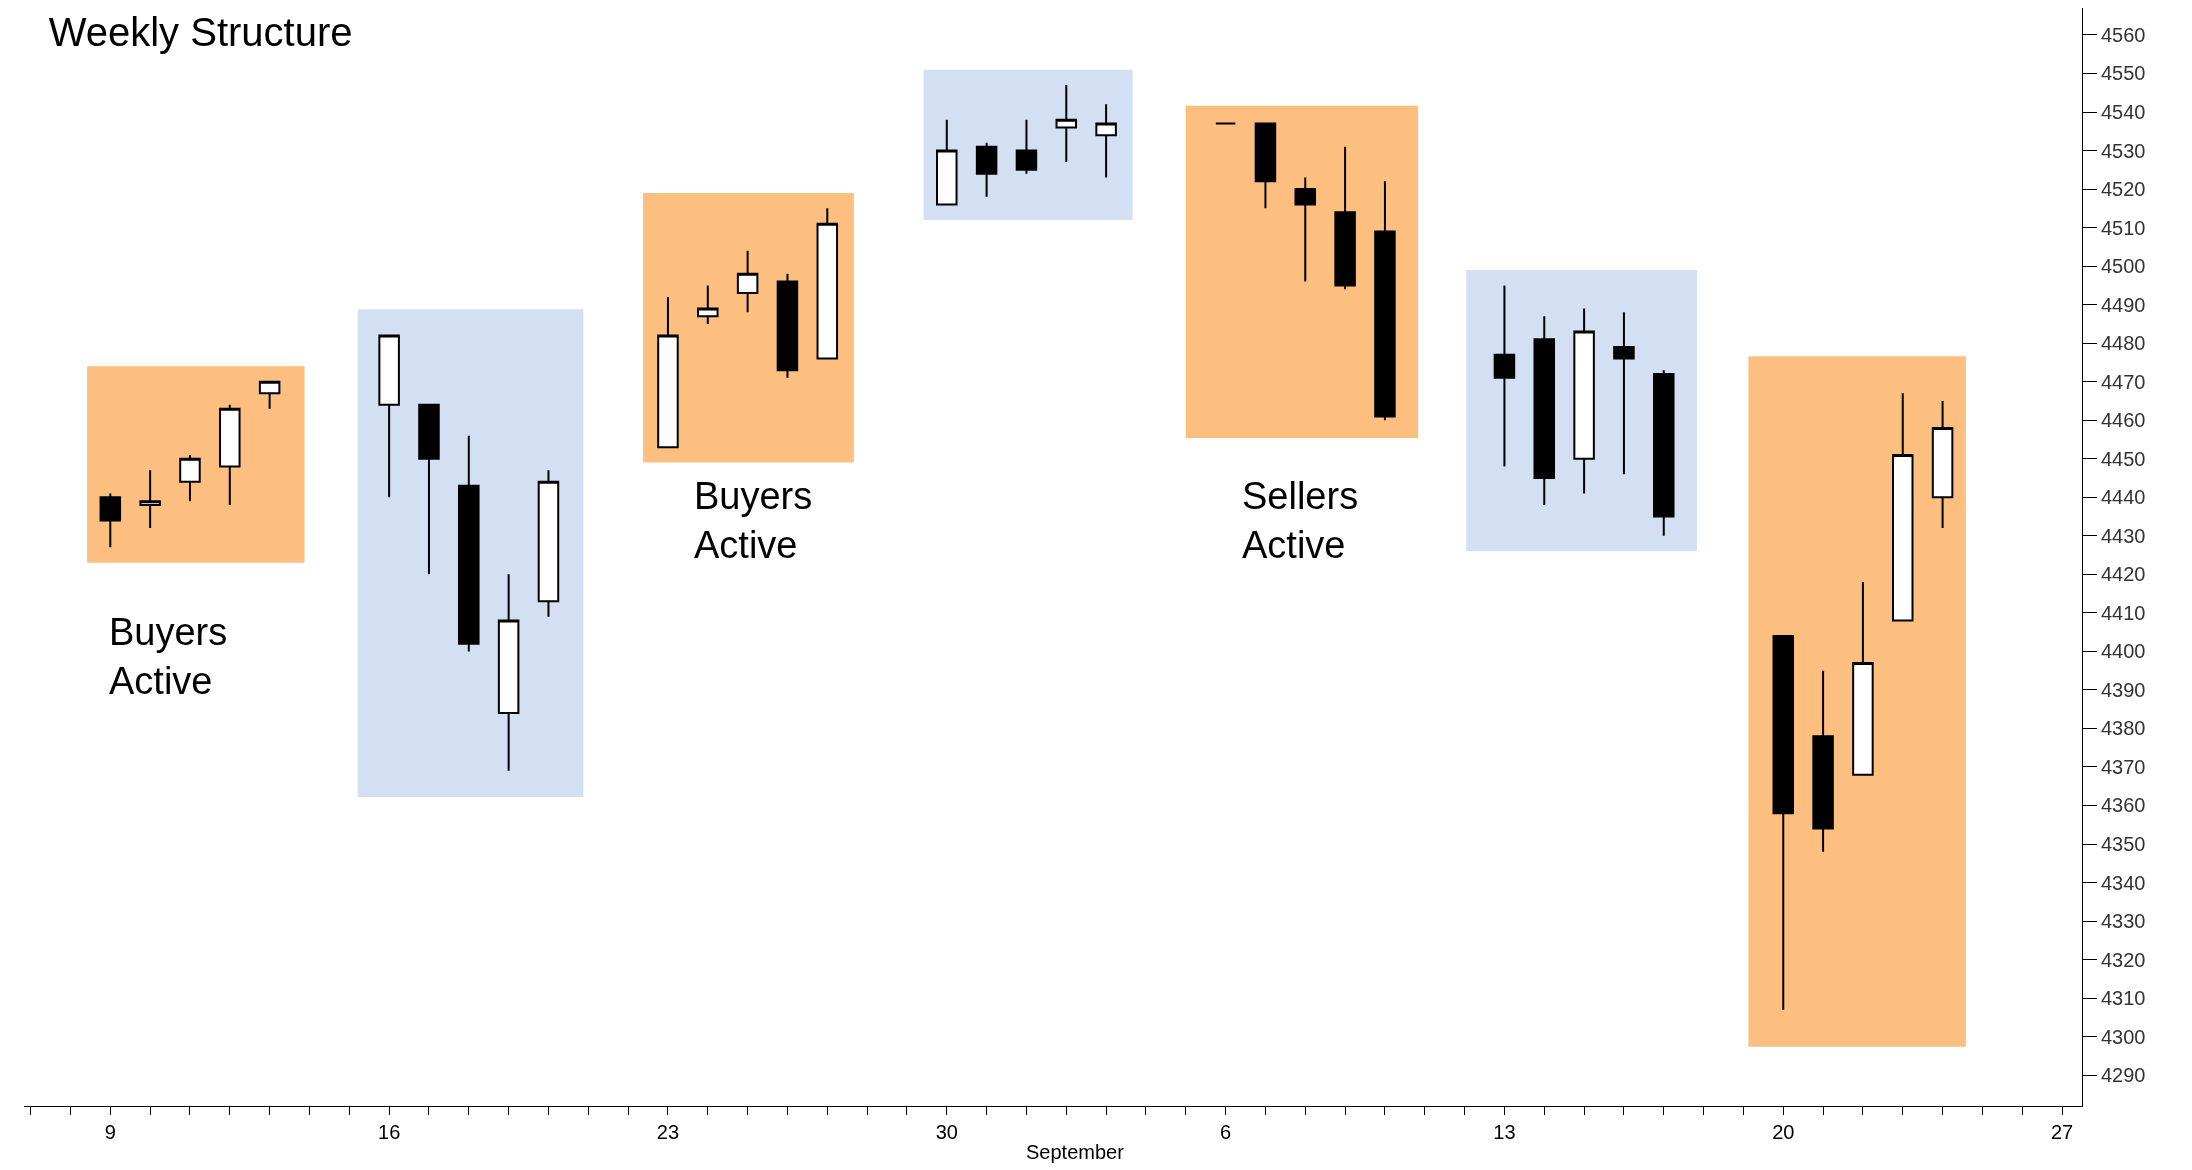  I want to click on y-tick-label: 4490, so click(2123, 304).